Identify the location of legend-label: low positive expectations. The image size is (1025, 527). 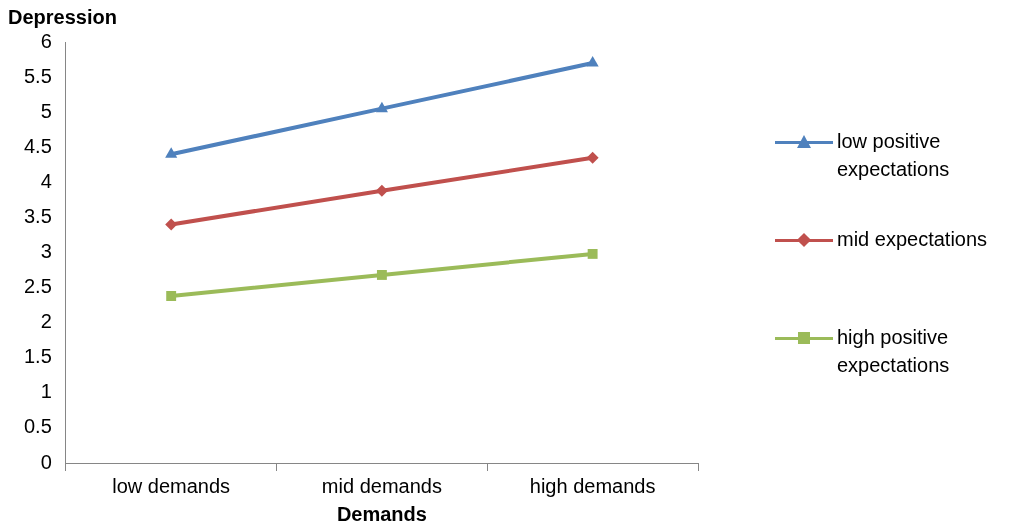
(894, 155).